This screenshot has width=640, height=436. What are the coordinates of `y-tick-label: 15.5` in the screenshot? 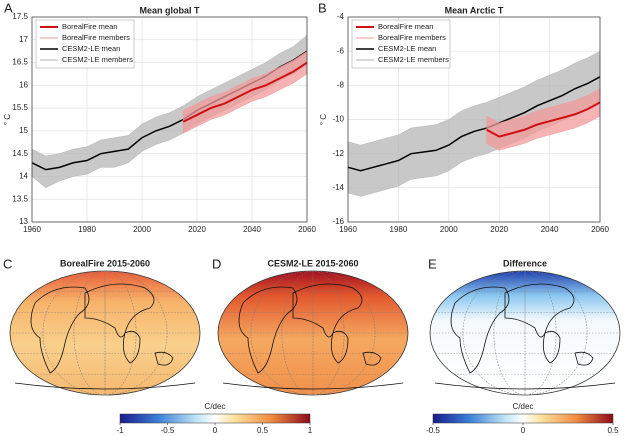 It's located at (20, 107).